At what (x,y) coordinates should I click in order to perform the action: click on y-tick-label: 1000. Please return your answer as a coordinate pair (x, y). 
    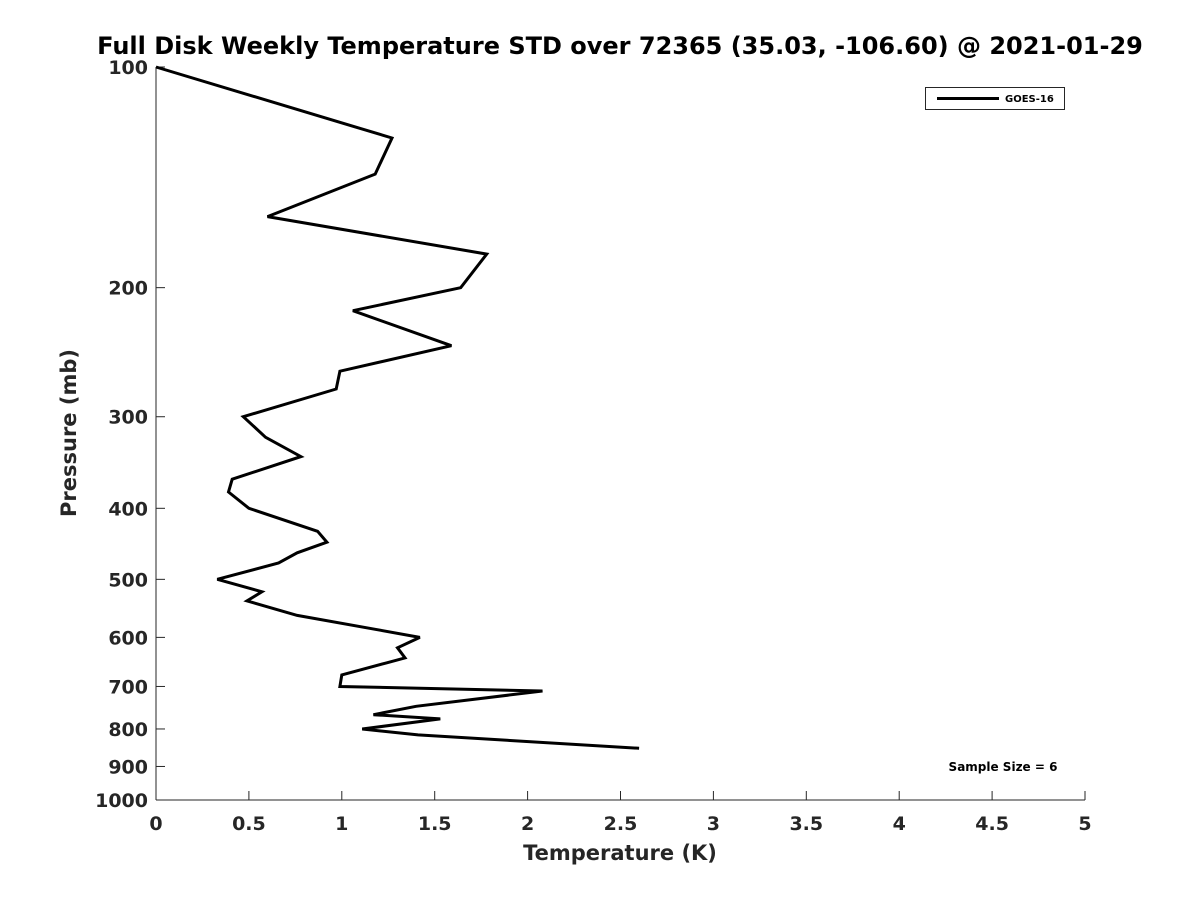
    Looking at the image, I should click on (121, 801).